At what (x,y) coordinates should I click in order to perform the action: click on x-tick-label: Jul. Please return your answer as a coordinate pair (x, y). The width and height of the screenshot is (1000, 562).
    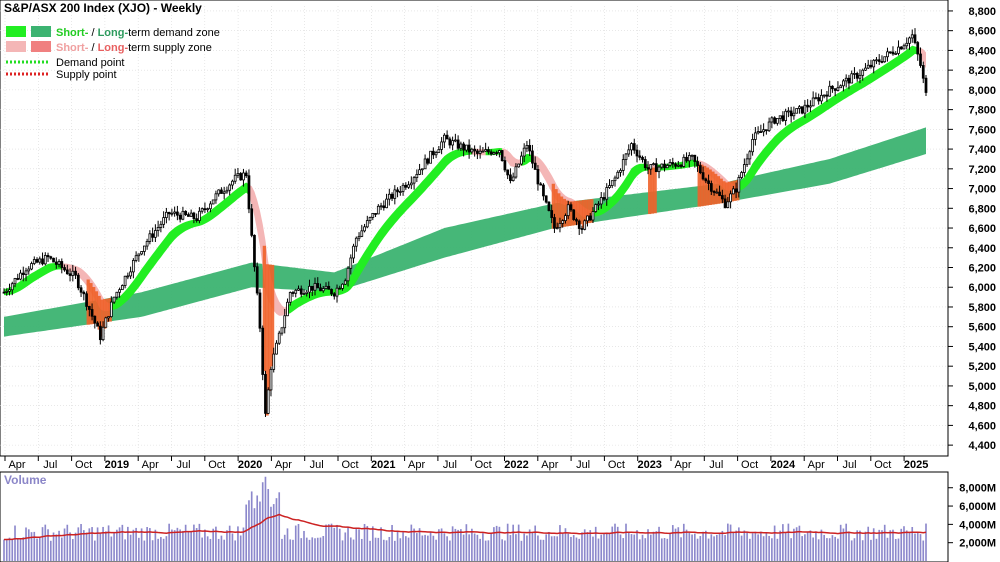
    Looking at the image, I should click on (183, 465).